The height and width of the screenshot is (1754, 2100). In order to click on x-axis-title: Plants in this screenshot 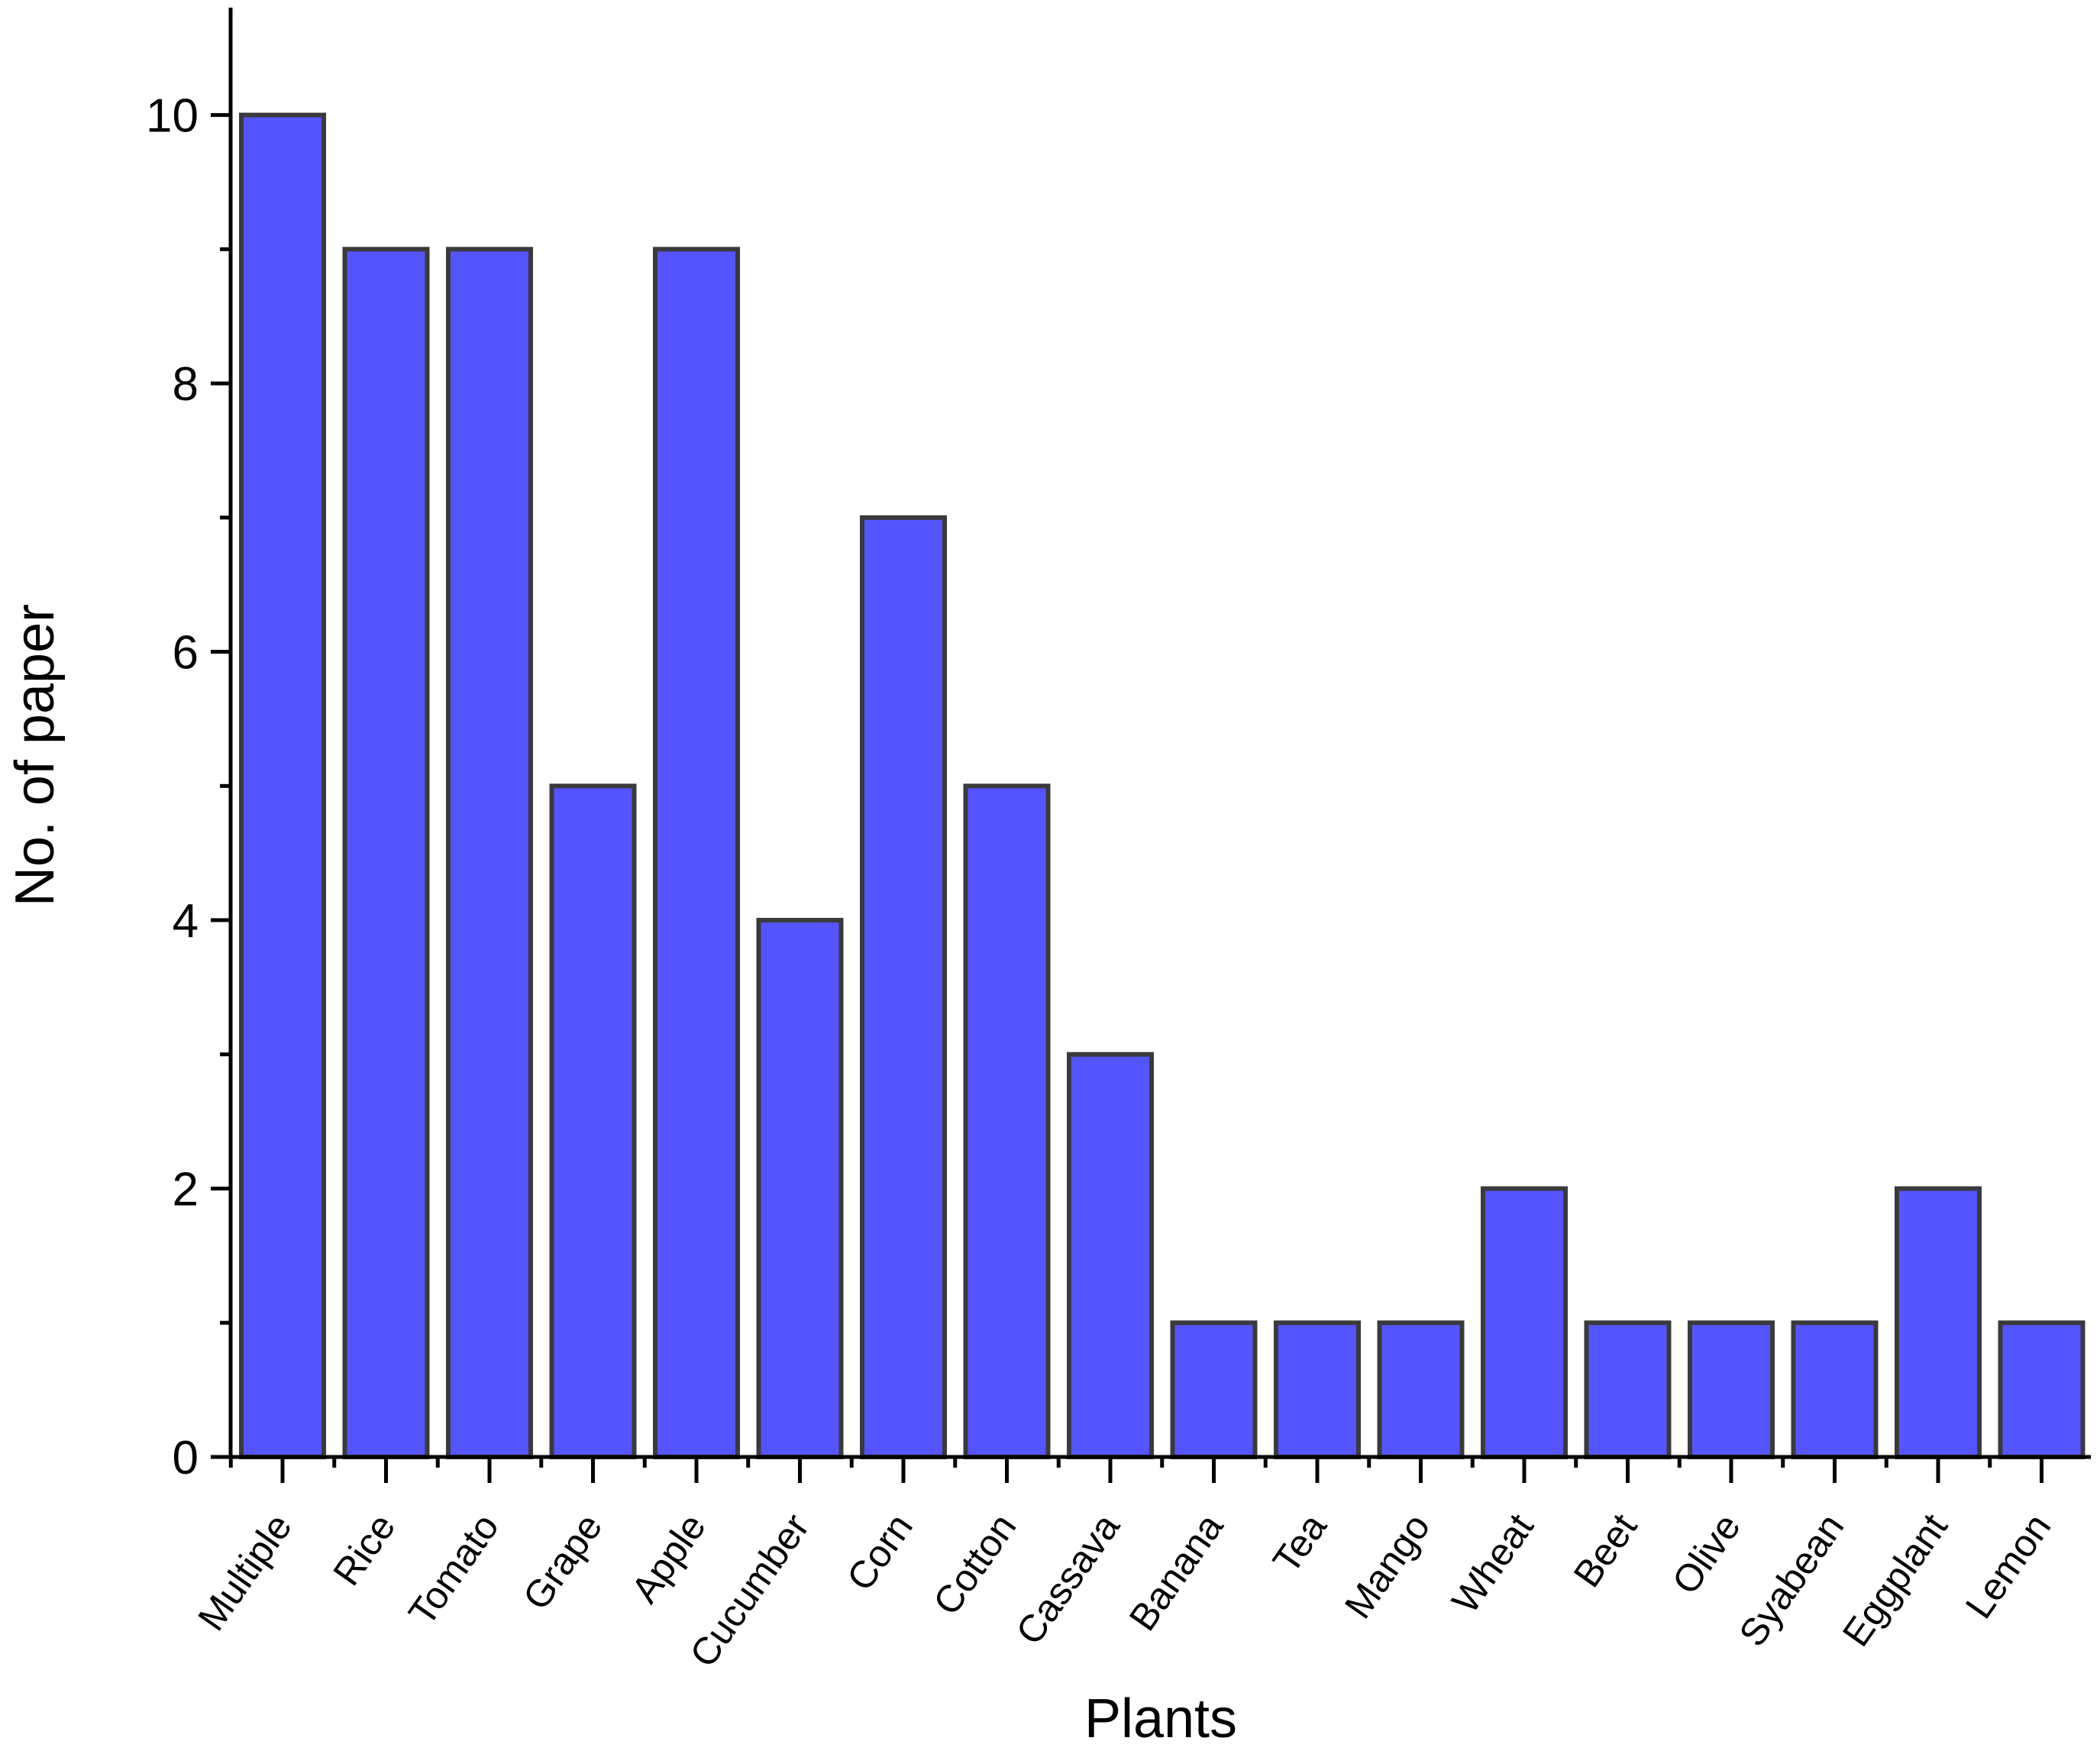, I will do `click(1160, 1718)`.